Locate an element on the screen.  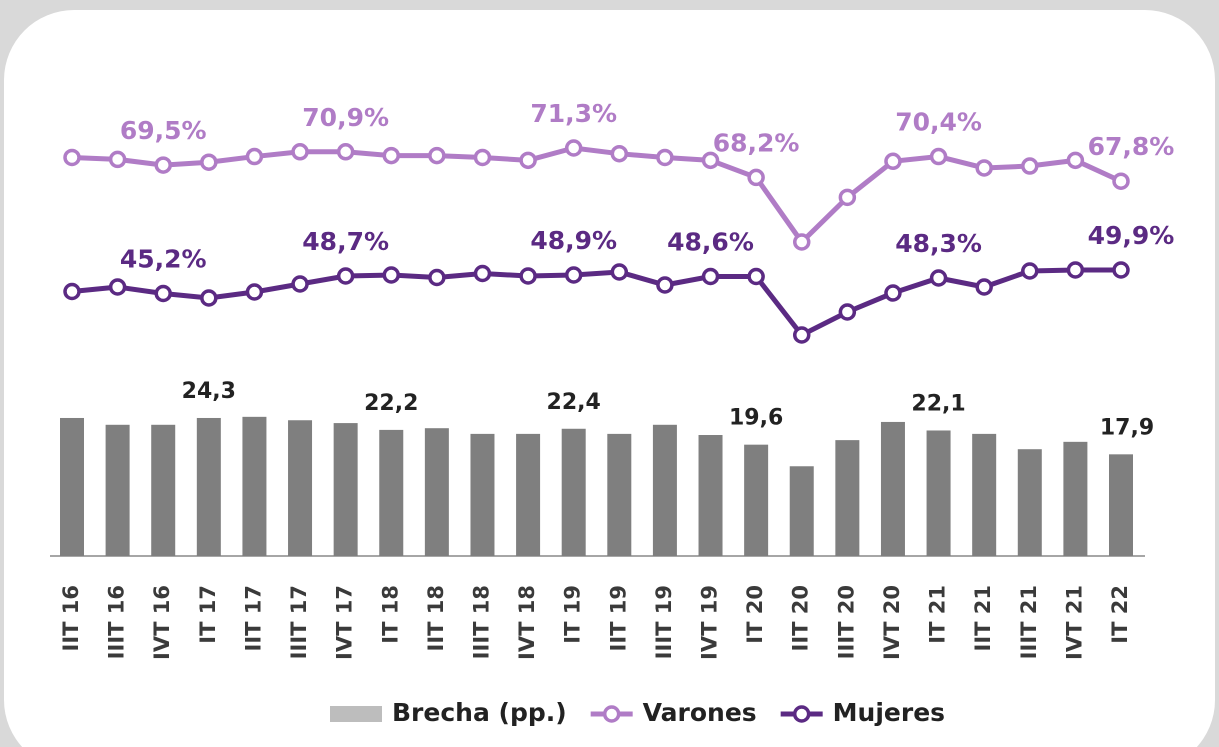
x-tick-label: IIT 17 is located at coordinates (253, 618).